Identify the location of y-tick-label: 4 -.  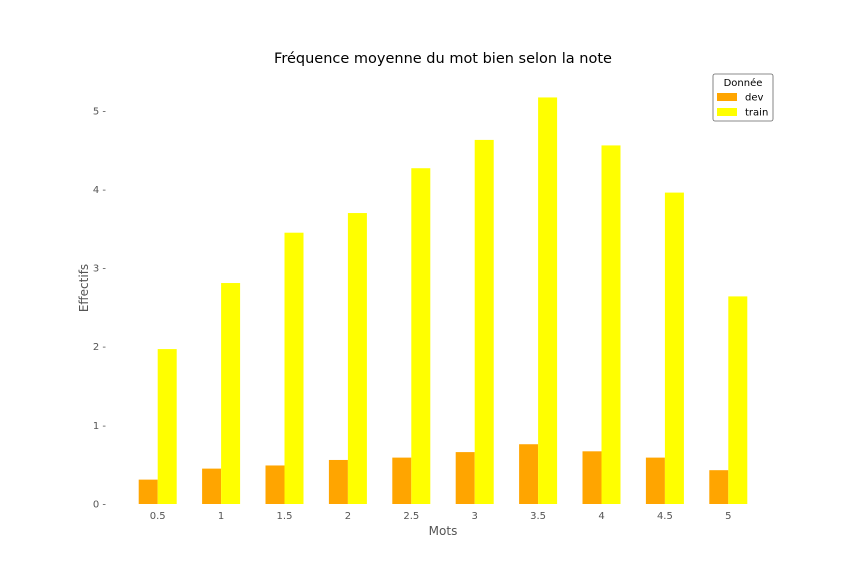
(100, 190).